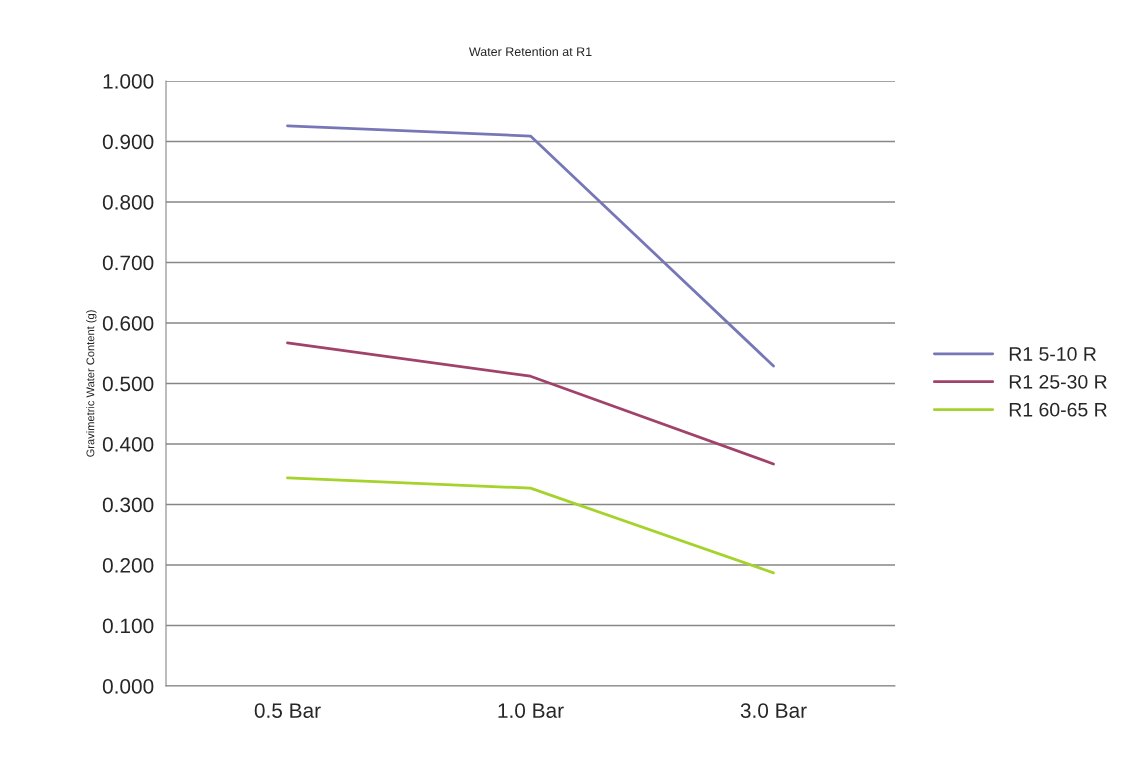 This screenshot has height=770, width=1128. I want to click on y-tick-label: 0.300, so click(128, 505).